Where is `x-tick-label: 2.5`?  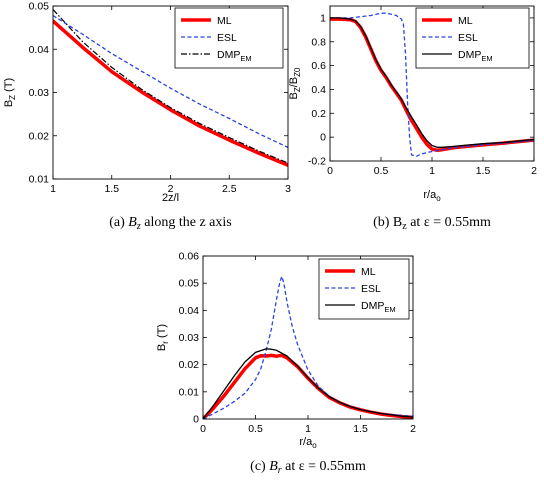 x-tick-label: 2.5 is located at coordinates (229, 189).